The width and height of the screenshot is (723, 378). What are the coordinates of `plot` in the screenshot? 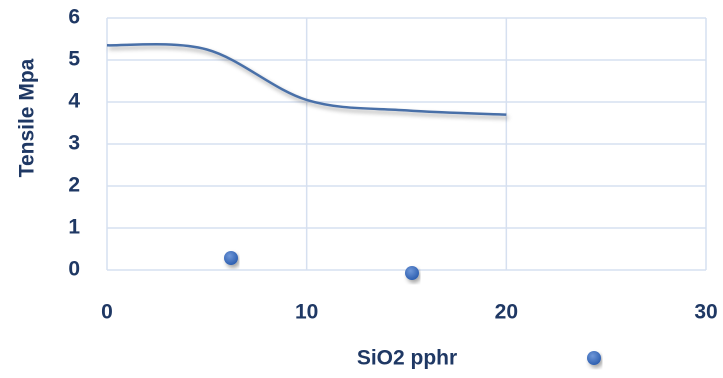 It's located at (306, 79).